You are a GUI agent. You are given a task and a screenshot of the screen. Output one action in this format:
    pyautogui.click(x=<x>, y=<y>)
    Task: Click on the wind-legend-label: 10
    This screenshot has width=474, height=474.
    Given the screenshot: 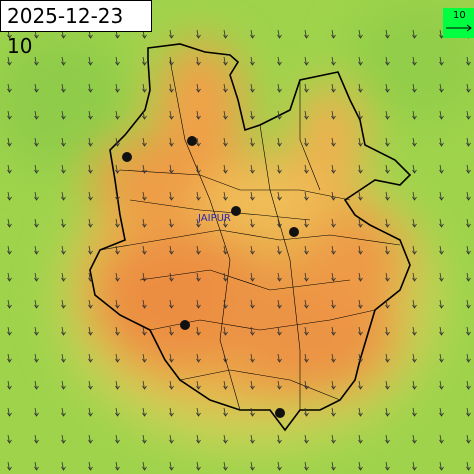 What is the action you would take?
    pyautogui.click(x=459, y=15)
    